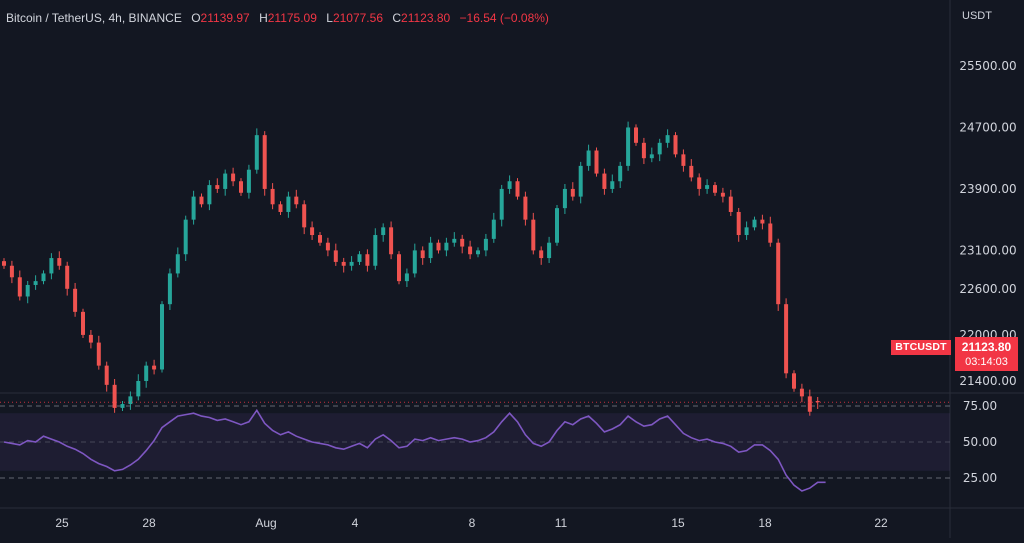 The image size is (1024, 543). I want to click on rsi-tick-label: 50.00, so click(980, 442).